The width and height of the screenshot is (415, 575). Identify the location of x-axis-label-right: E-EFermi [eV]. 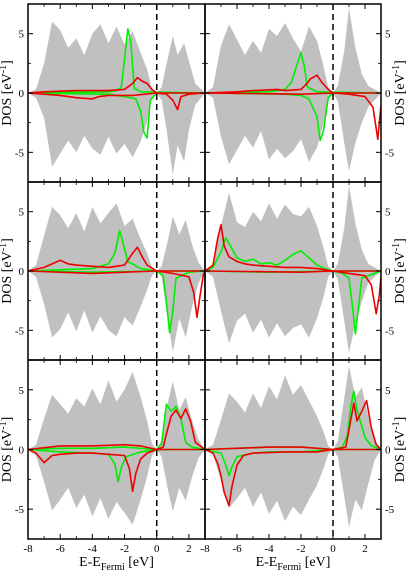
(293, 564).